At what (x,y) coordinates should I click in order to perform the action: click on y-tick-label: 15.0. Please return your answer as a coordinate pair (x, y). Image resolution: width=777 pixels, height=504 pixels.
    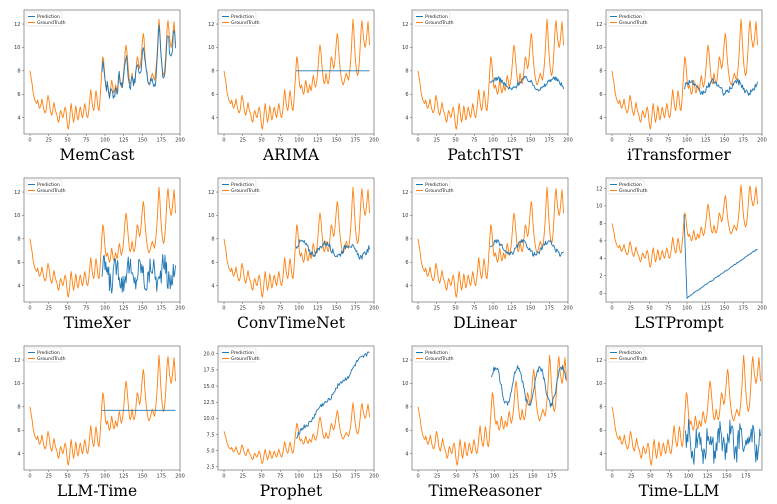
    Looking at the image, I should click on (208, 387).